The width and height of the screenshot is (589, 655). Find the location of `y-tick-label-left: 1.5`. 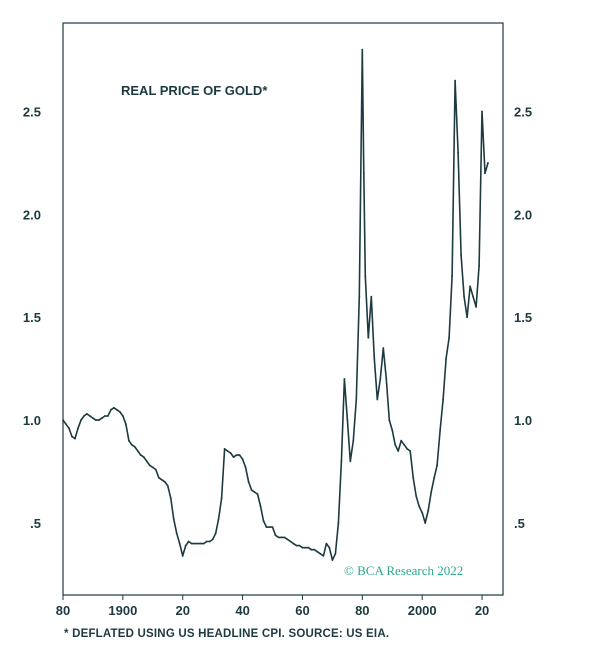

y-tick-label-left: 1.5 is located at coordinates (32, 317).